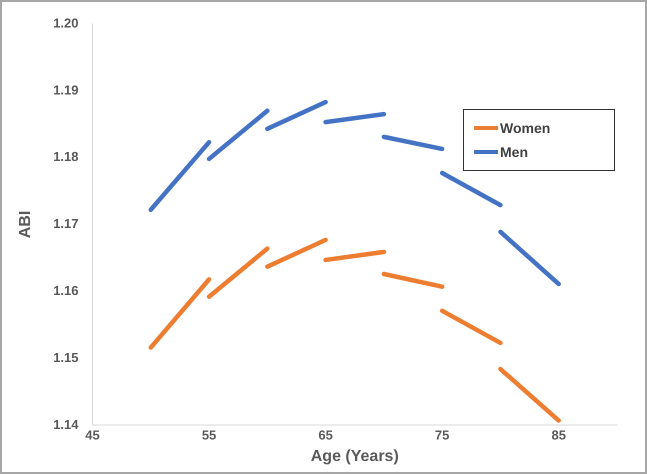 This screenshot has height=474, width=647. I want to click on x-axis-title: Age (Years), so click(354, 456).